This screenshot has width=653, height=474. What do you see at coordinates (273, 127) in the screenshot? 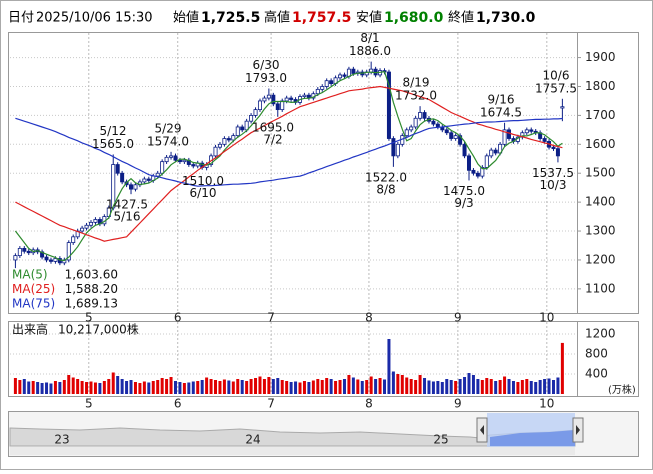
I see `annotation-value: 1695.0` at bounding box center [273, 127].